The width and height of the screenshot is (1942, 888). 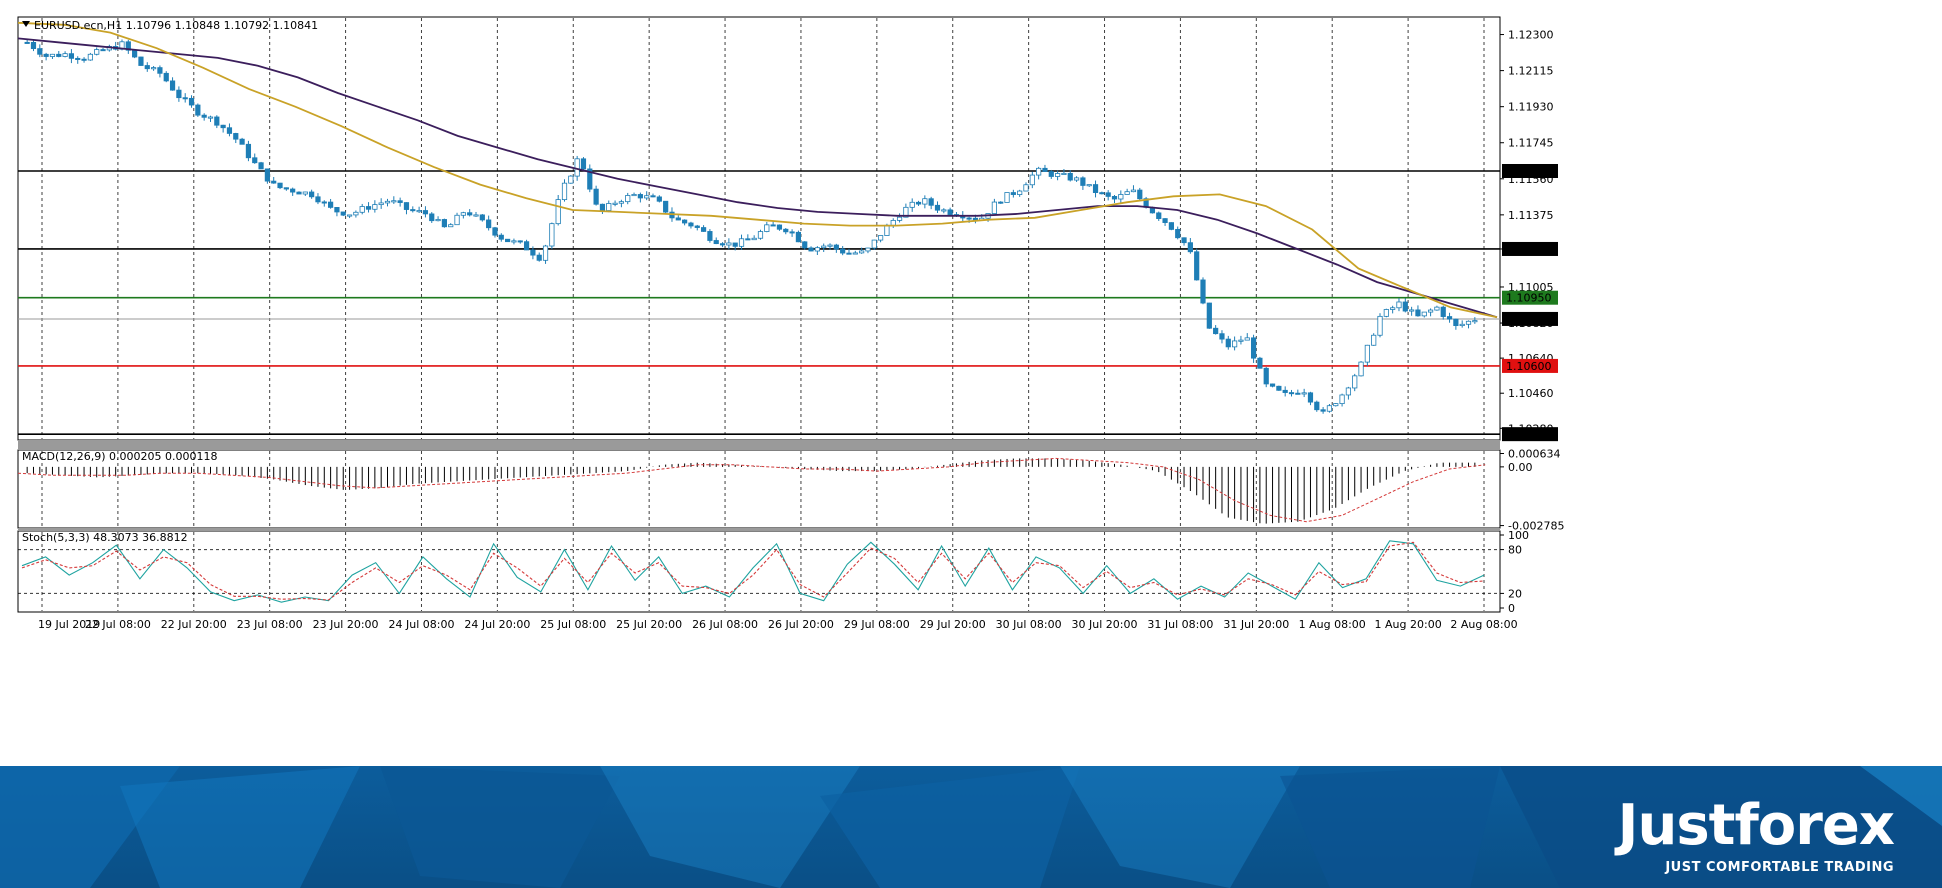 What do you see at coordinates (1529, 298) in the screenshot?
I see `price-level-label: 1.10950` at bounding box center [1529, 298].